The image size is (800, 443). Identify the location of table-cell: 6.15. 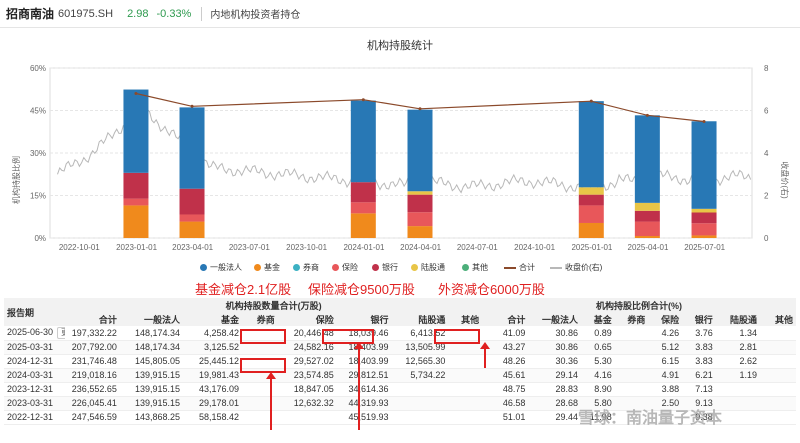
(665, 361).